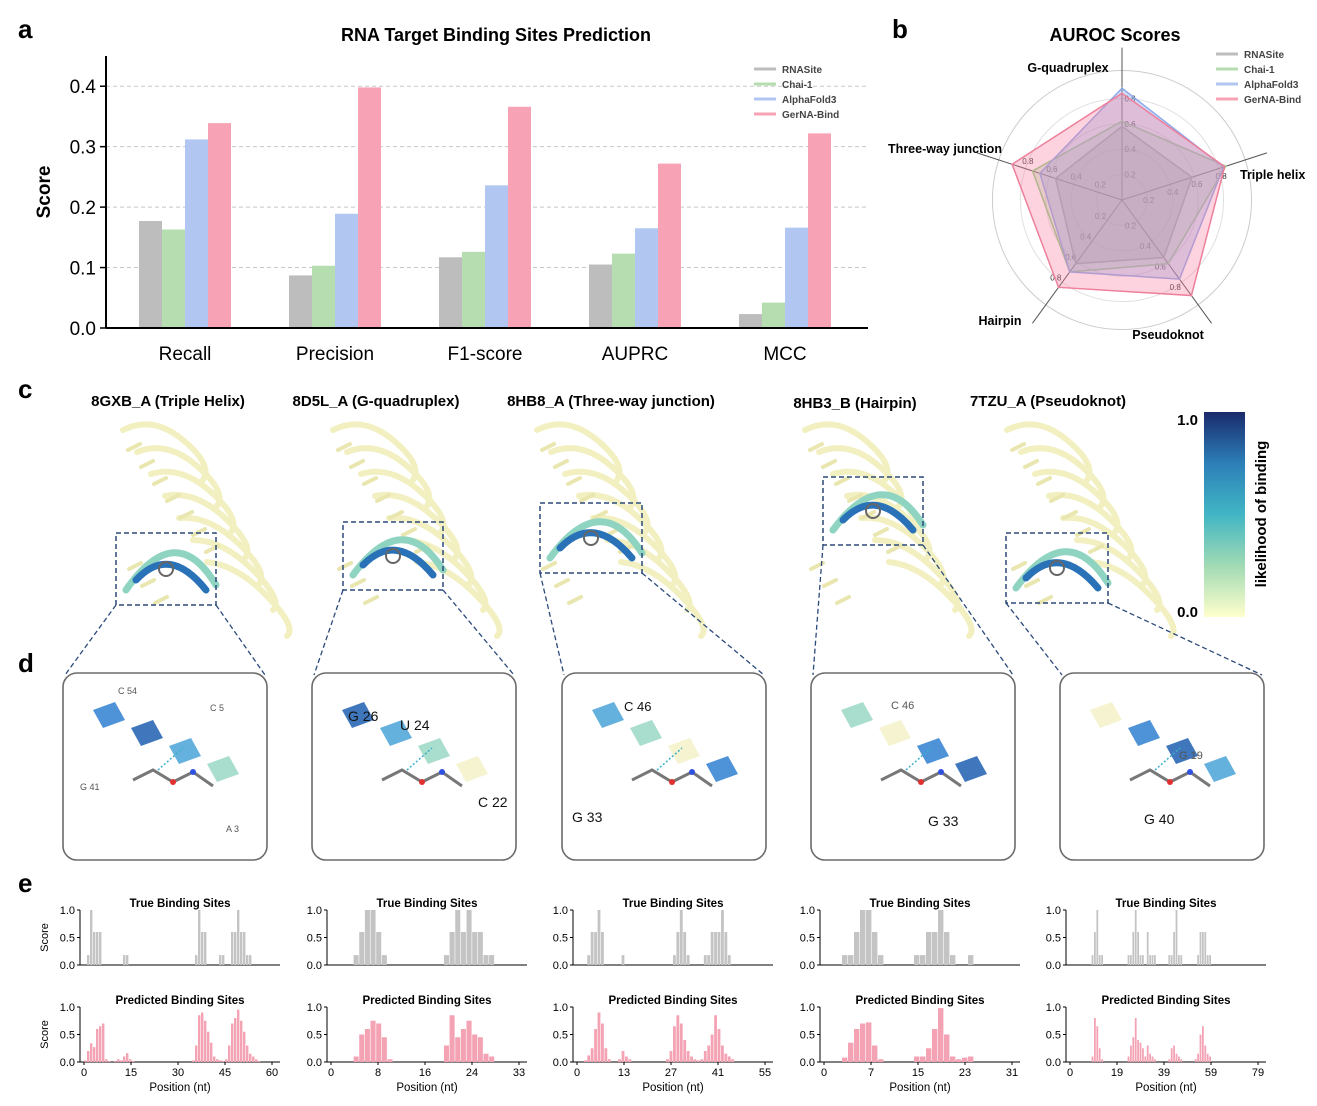 This screenshot has height=1106, width=1317. What do you see at coordinates (485, 354) in the screenshot?
I see `x-tick-label: F1-score` at bounding box center [485, 354].